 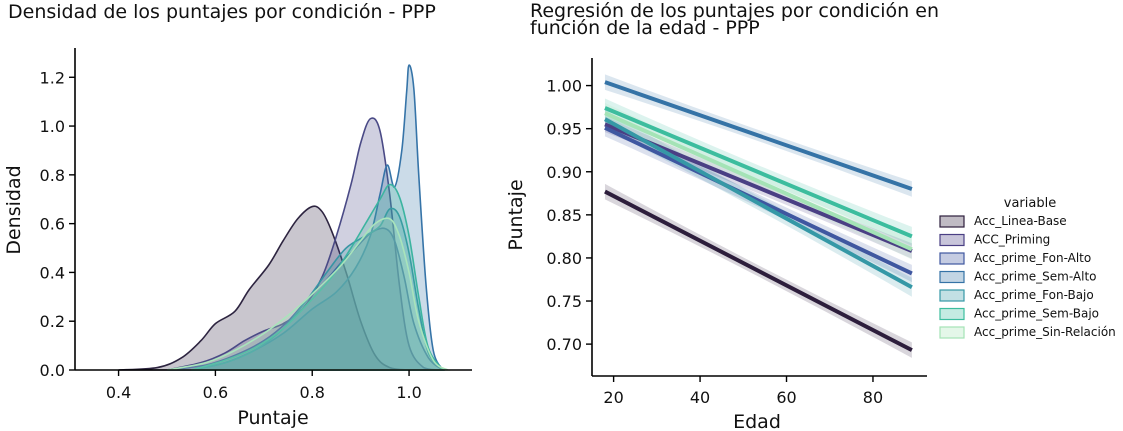 What do you see at coordinates (1030, 203) in the screenshot?
I see `legend-title: variable` at bounding box center [1030, 203].